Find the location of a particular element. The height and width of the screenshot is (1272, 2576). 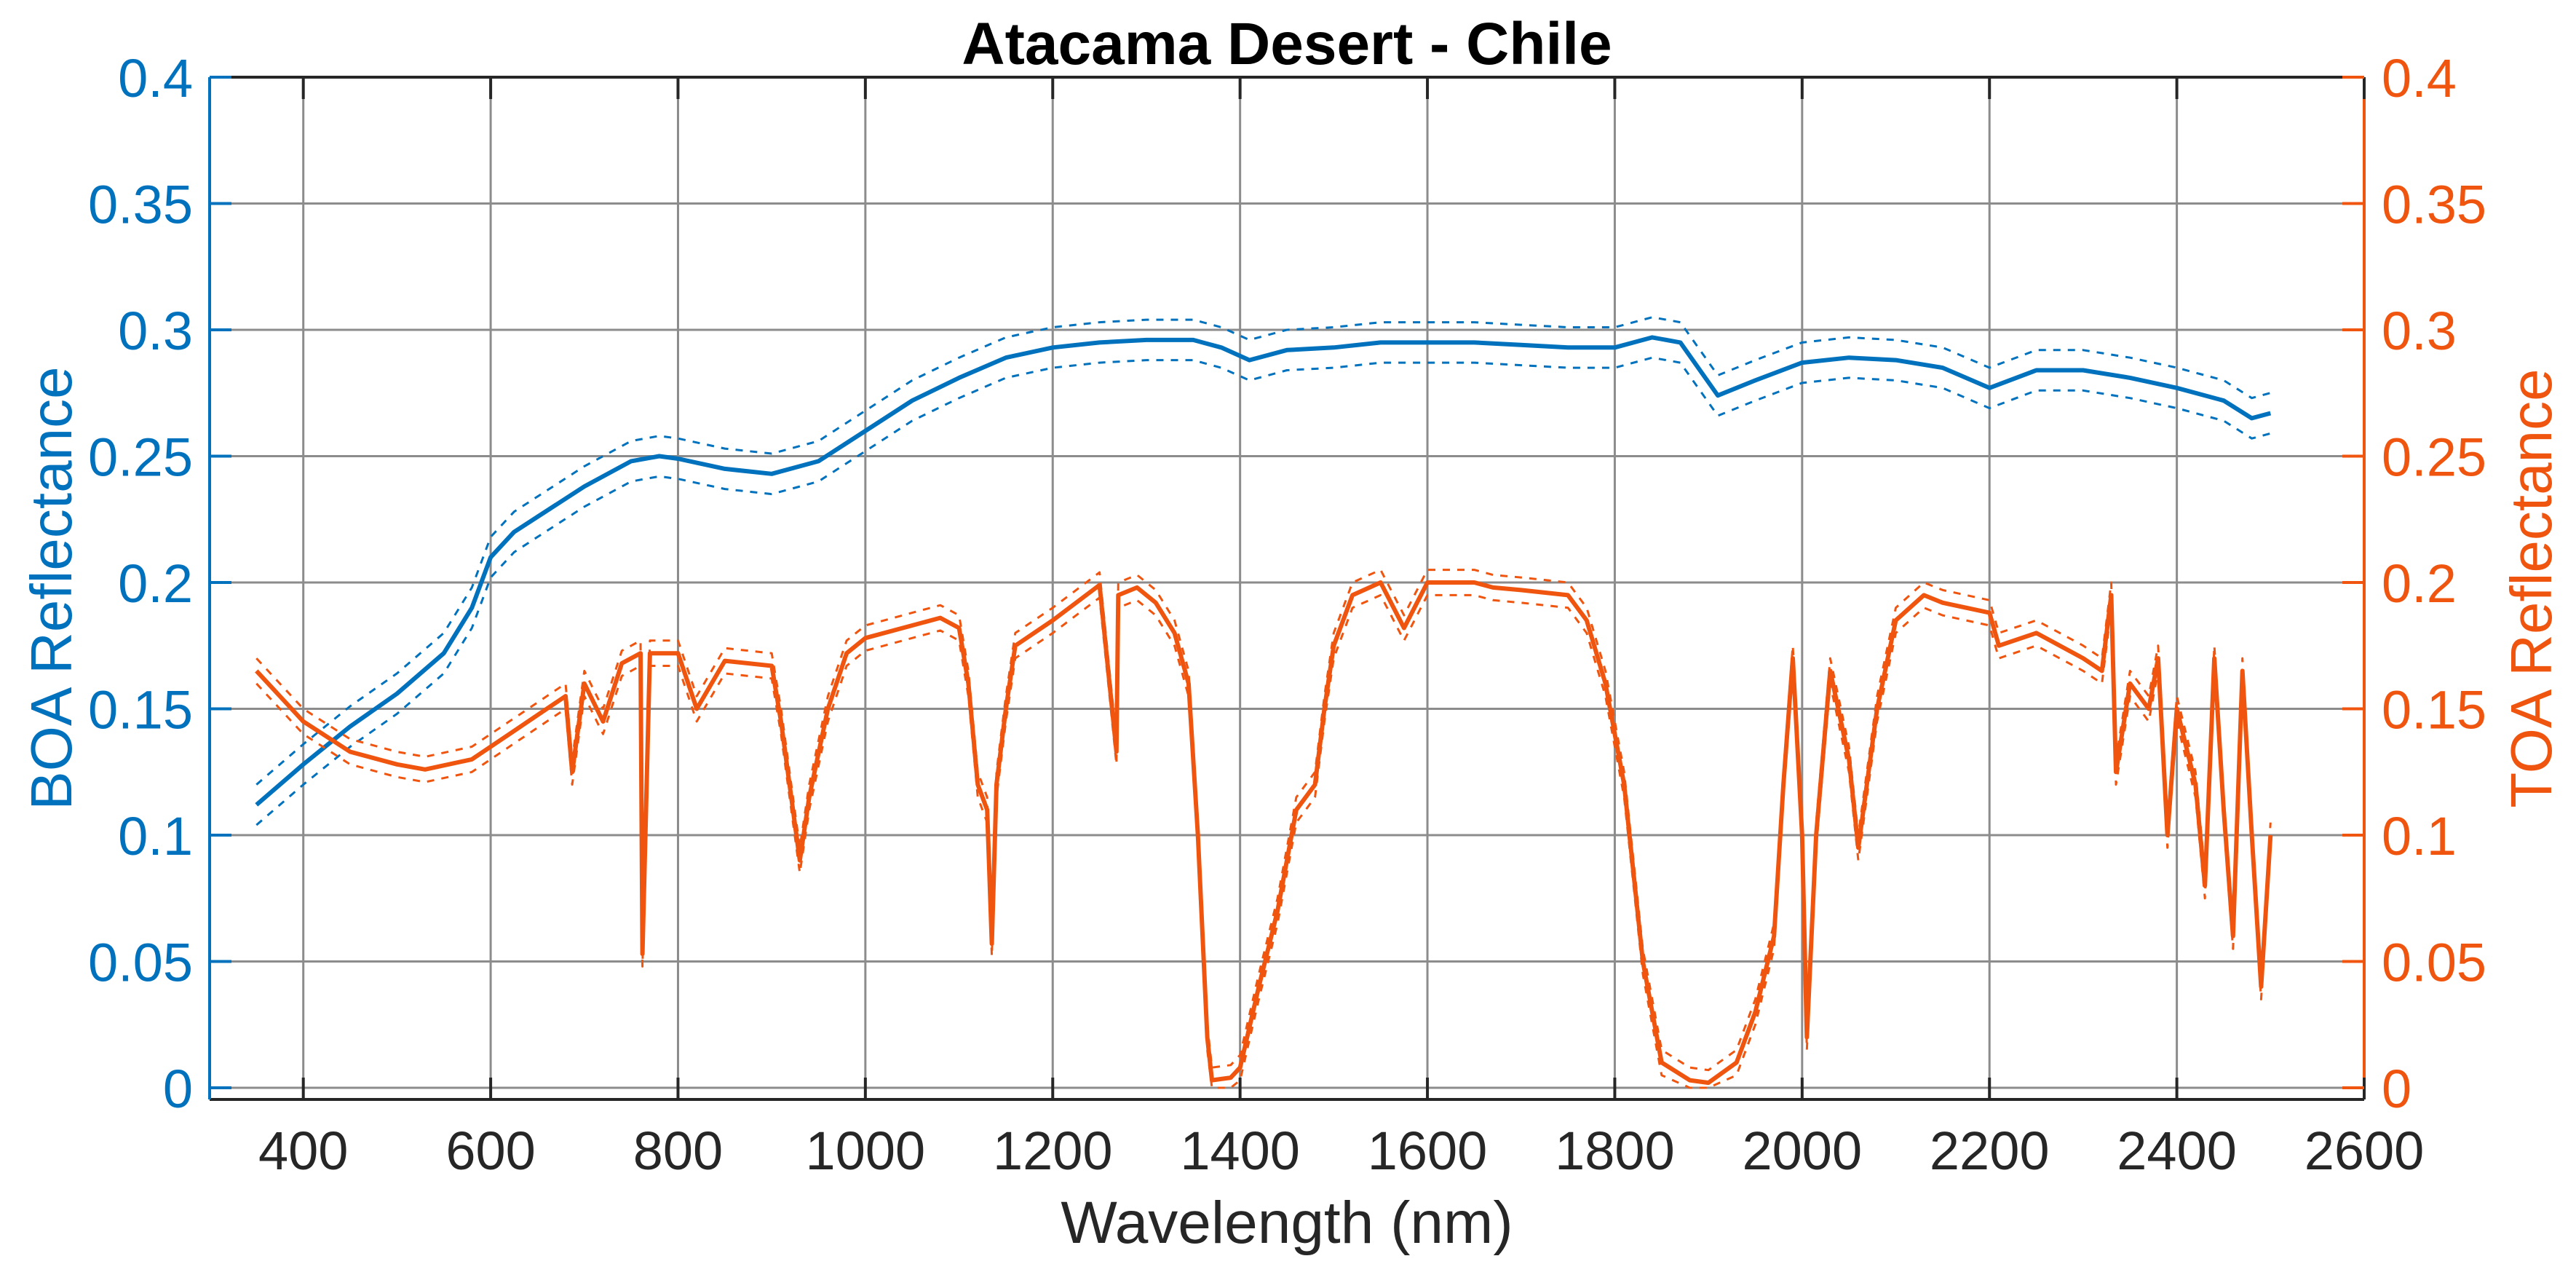

x-tick-label: 2400 is located at coordinates (2177, 1151).